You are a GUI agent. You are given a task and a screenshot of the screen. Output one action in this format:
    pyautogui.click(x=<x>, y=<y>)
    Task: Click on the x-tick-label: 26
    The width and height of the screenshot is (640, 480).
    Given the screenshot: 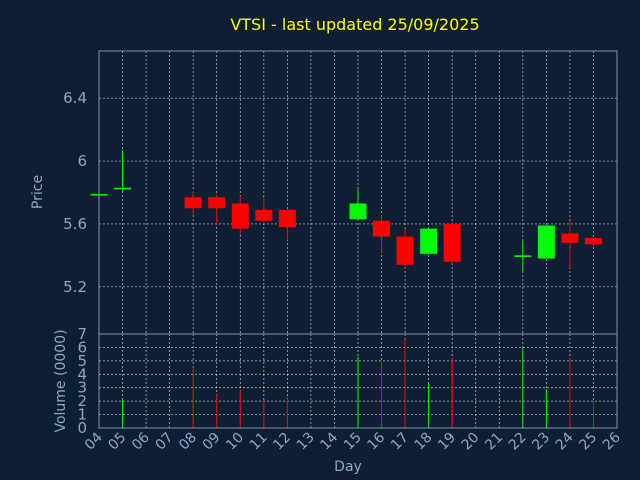 What is the action you would take?
    pyautogui.click(x=612, y=441)
    